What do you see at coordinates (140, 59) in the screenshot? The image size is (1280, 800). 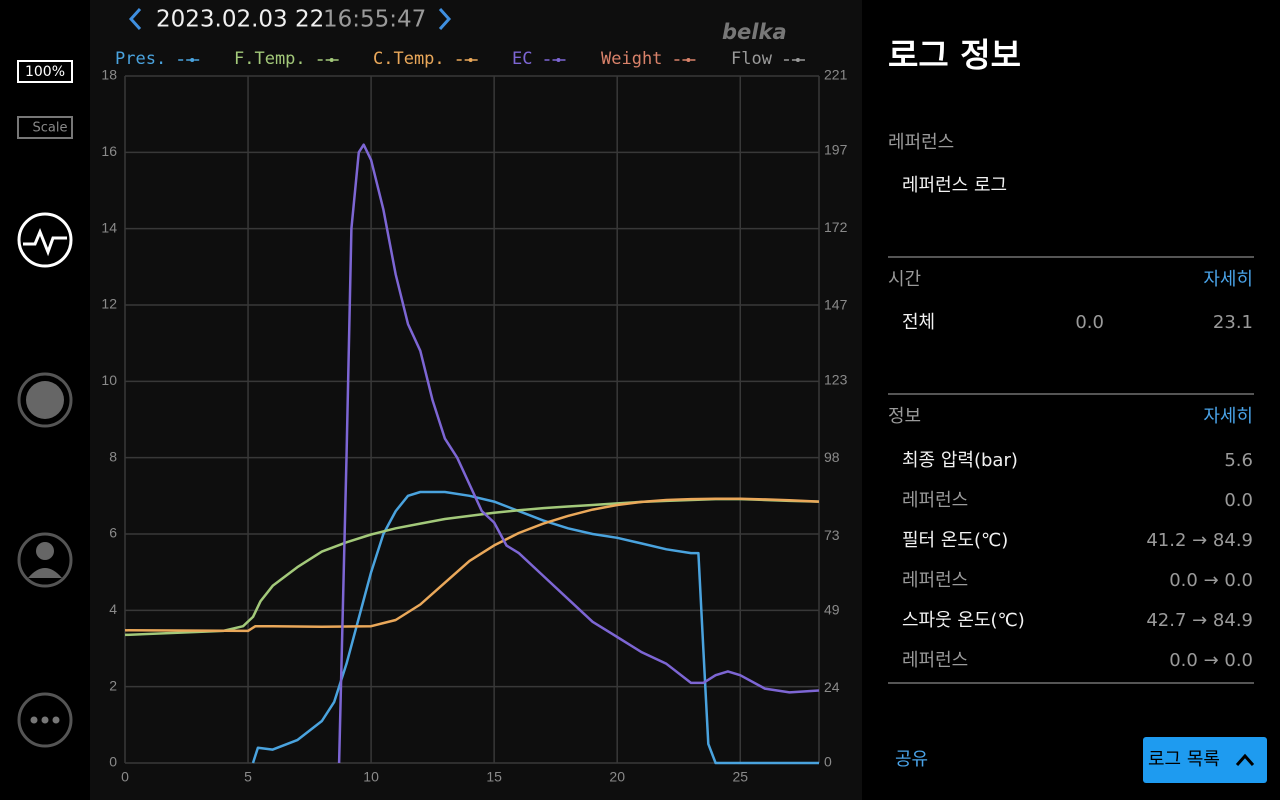 I see `legend-label: Pres.` at bounding box center [140, 59].